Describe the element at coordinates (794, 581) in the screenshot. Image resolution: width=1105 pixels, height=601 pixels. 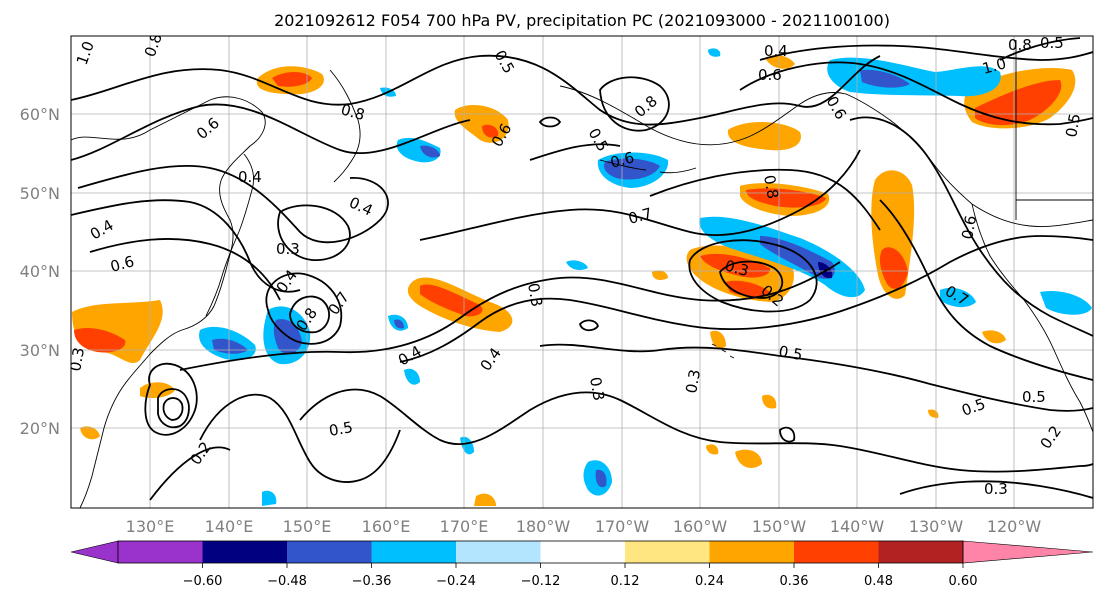
I see `colorbar-tick-label: 0.36` at that location.